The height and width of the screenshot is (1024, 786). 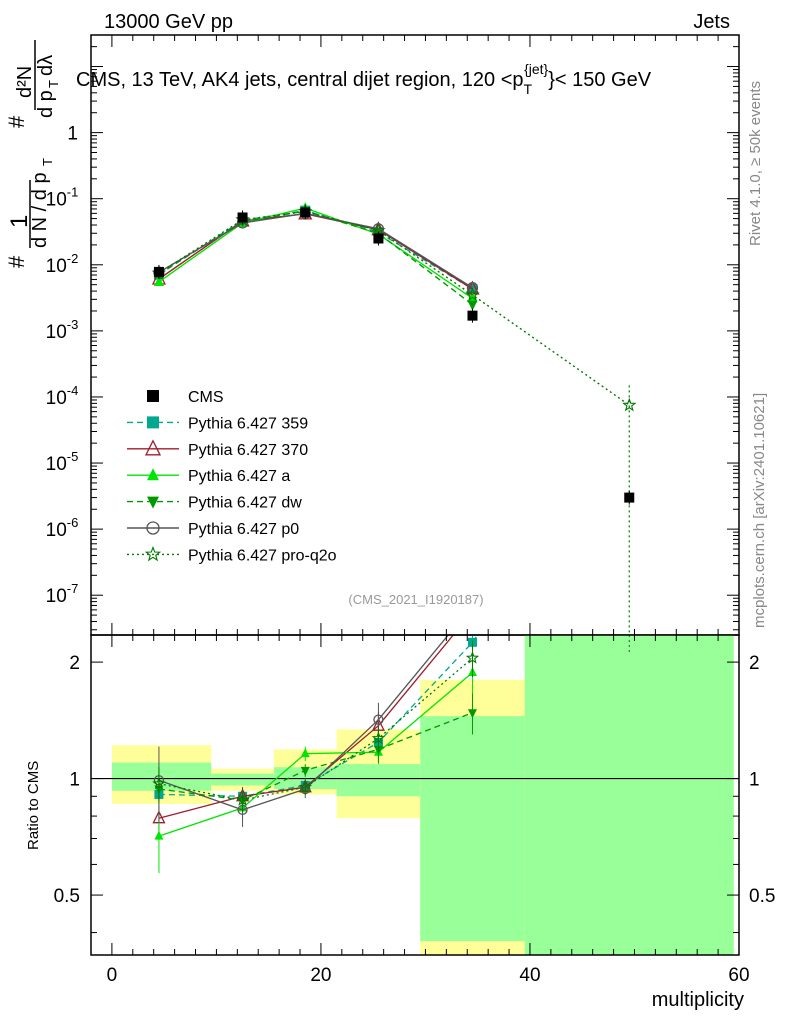 I want to click on svg-text: d²N, so click(x=25, y=82).